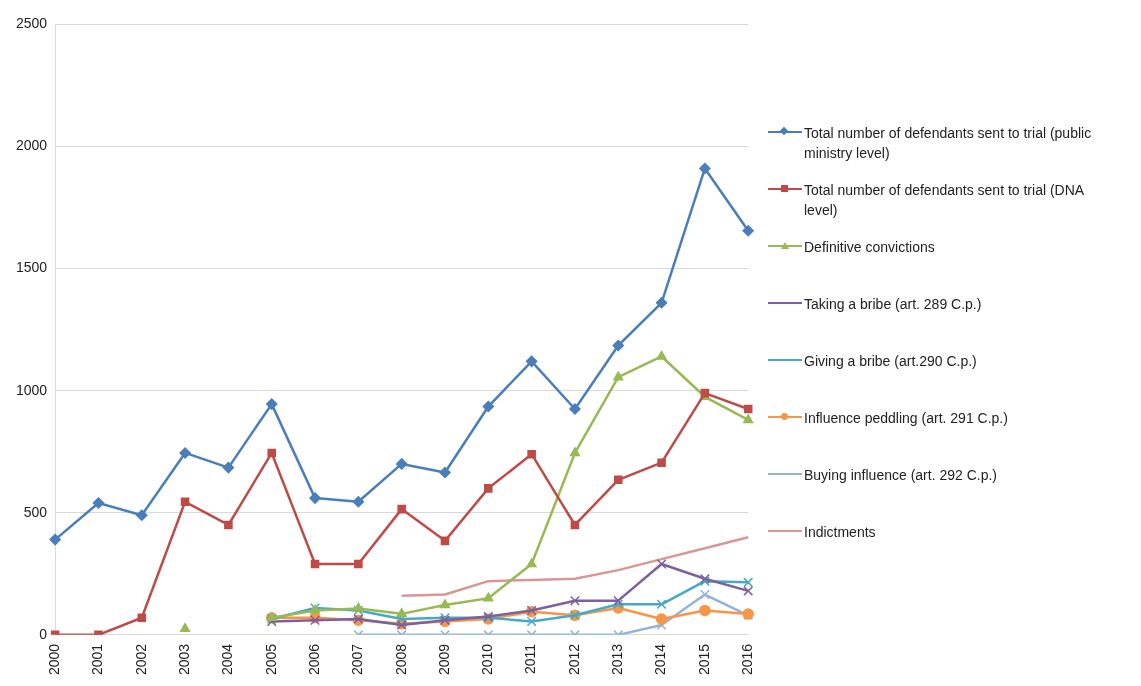  What do you see at coordinates (948, 143) in the screenshot?
I see `legend-label: Total number of defendants sent to trial (public ministry level)` at bounding box center [948, 143].